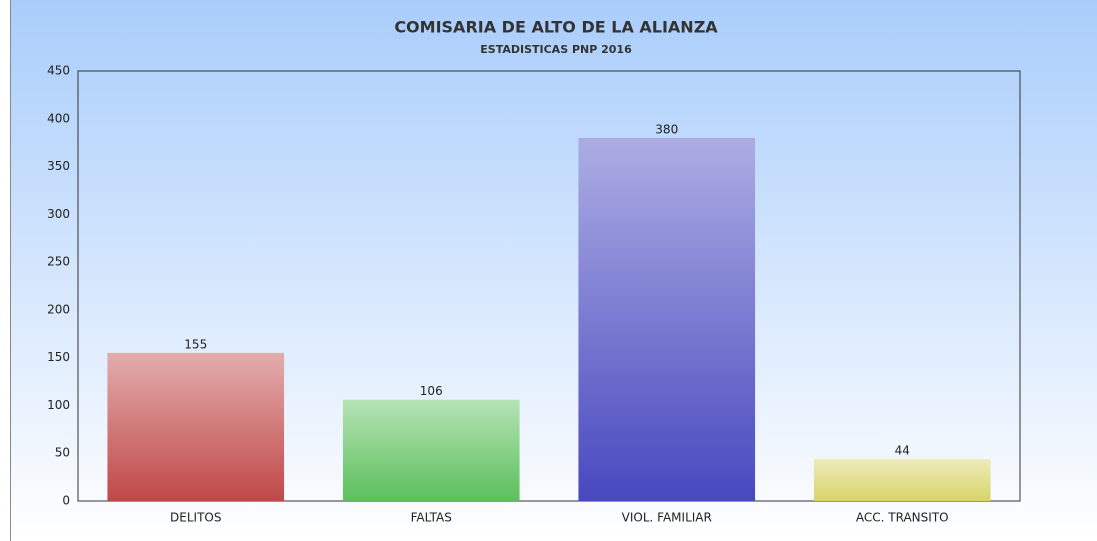 Image resolution: width=1097 pixels, height=541 pixels. What do you see at coordinates (195, 344) in the screenshot?
I see `value-label: 155` at bounding box center [195, 344].